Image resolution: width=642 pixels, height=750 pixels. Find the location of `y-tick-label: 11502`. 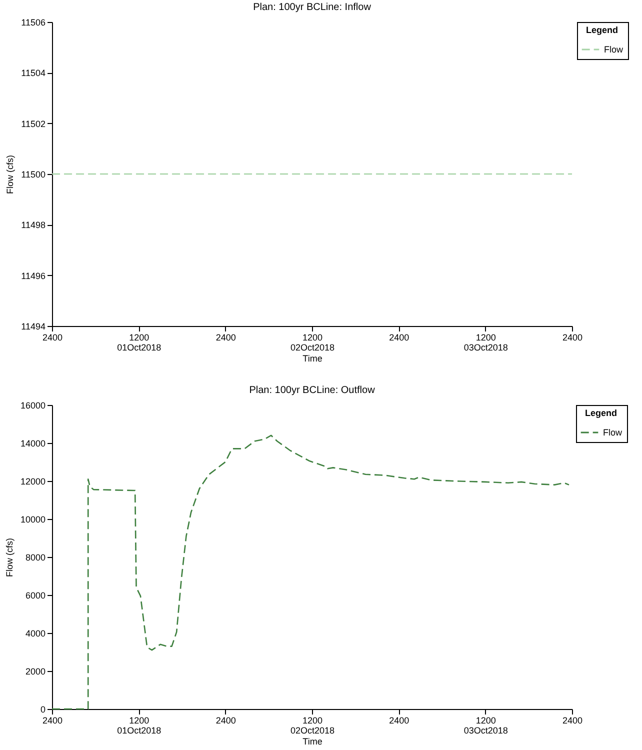

y-tick-label: 11502 is located at coordinates (33, 123).